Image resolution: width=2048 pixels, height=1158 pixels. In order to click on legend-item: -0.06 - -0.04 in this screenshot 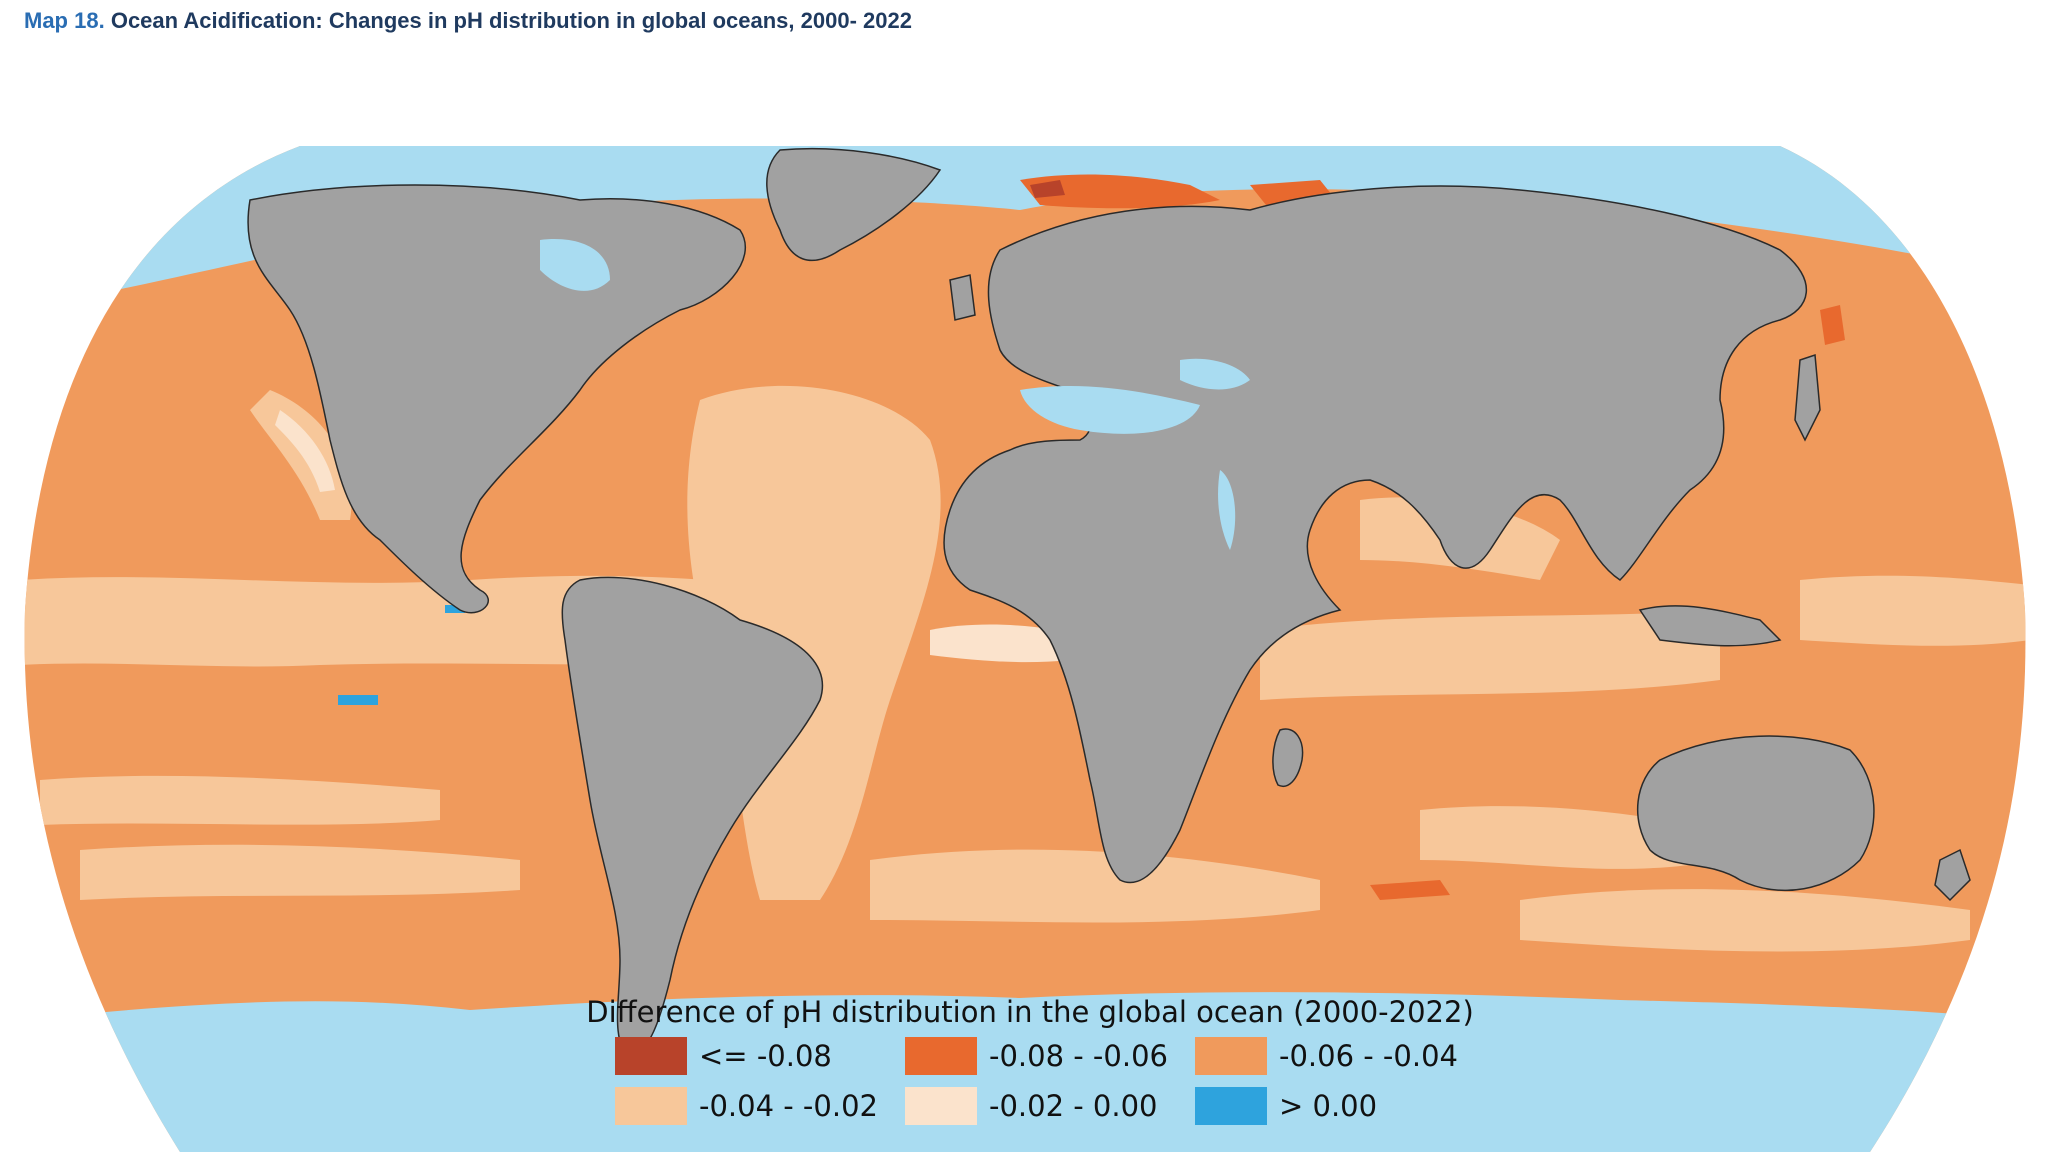, I will do `click(1326, 1056)`.